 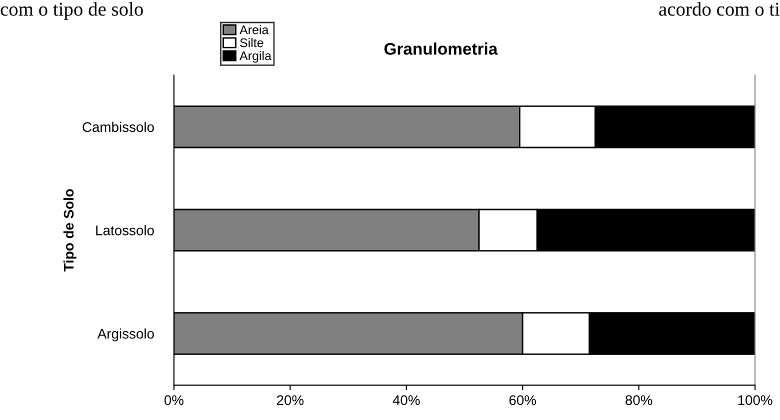 I want to click on chart-title: Granulometria, so click(x=441, y=48).